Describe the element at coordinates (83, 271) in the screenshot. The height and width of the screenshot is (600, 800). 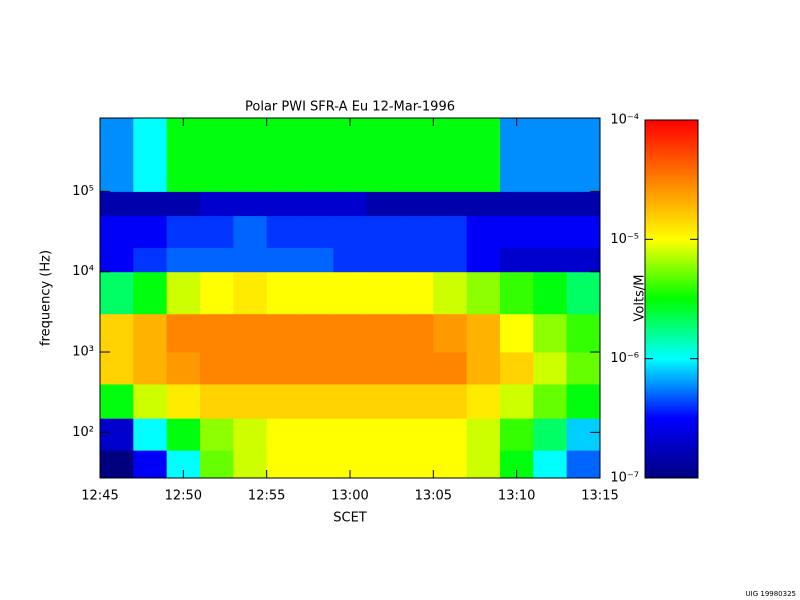
I see `y-tick-label: 10⁴` at that location.